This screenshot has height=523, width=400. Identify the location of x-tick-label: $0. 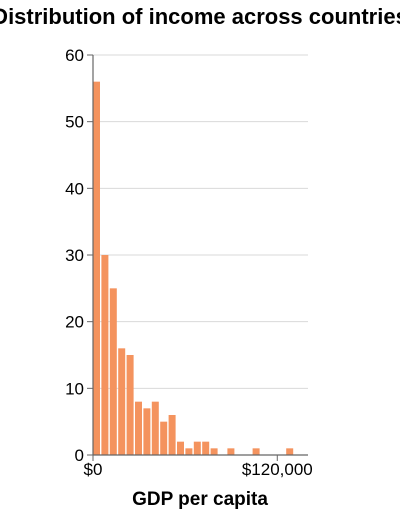
(93, 469).